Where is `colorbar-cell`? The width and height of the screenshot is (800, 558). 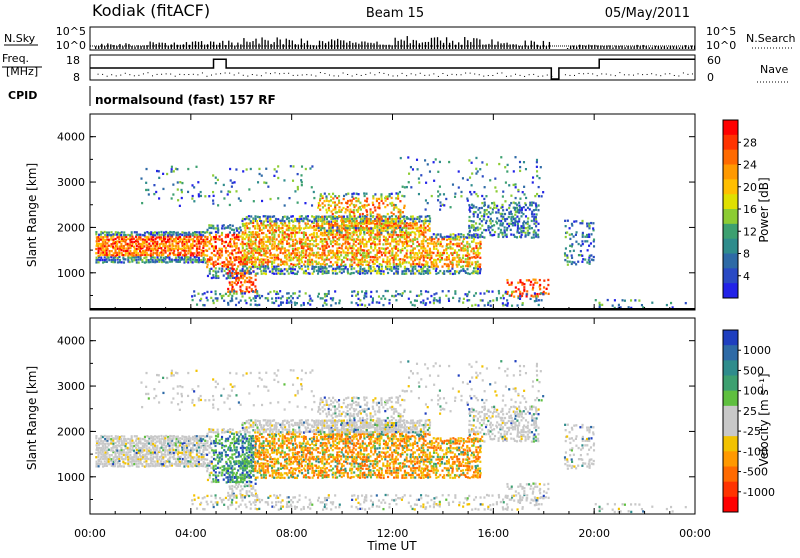
colorbar-cell is located at coordinates (730, 157).